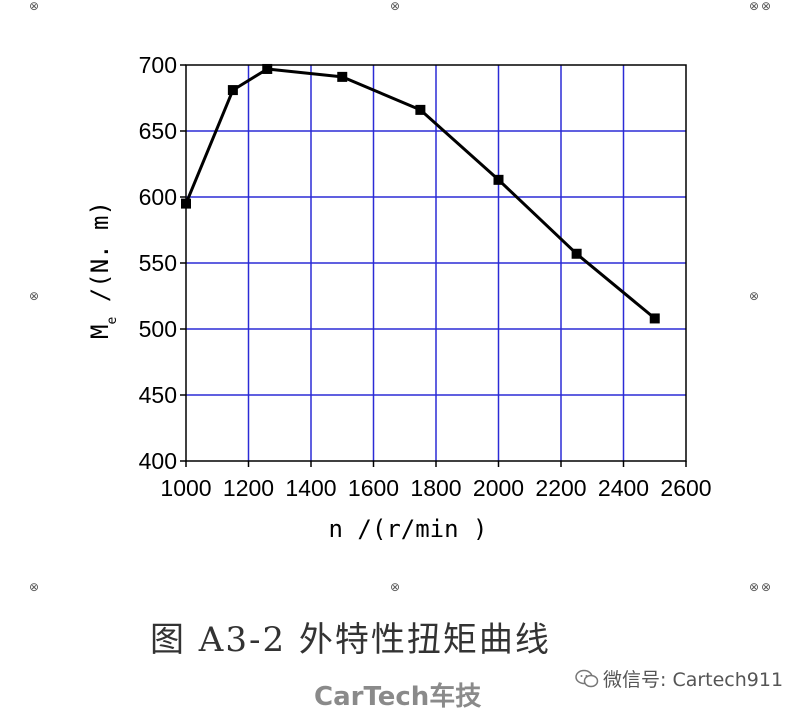  I want to click on x-tick-label: 1000, so click(185, 488).